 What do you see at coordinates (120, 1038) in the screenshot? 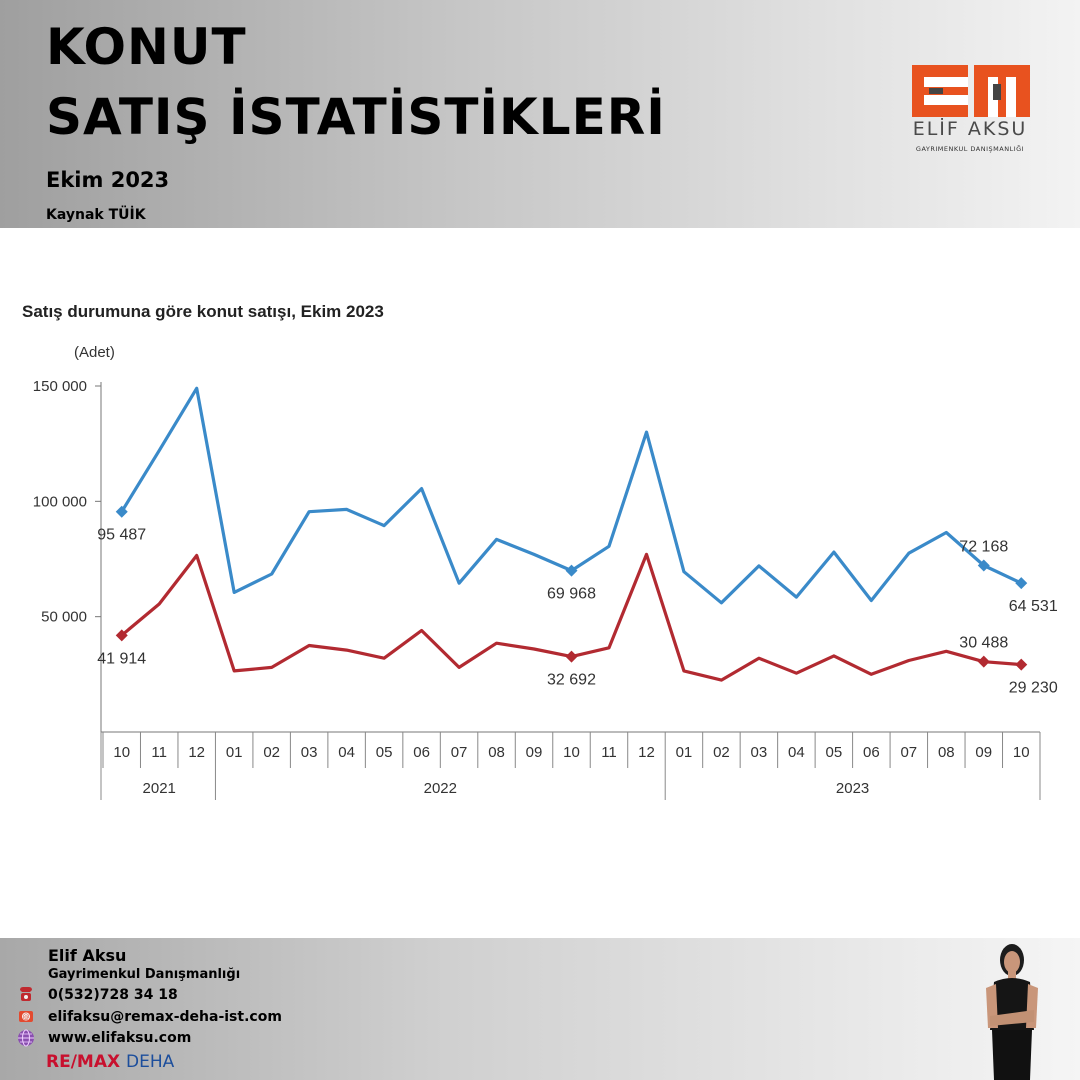
I see `contact-website: www.elifaksu.com` at bounding box center [120, 1038].